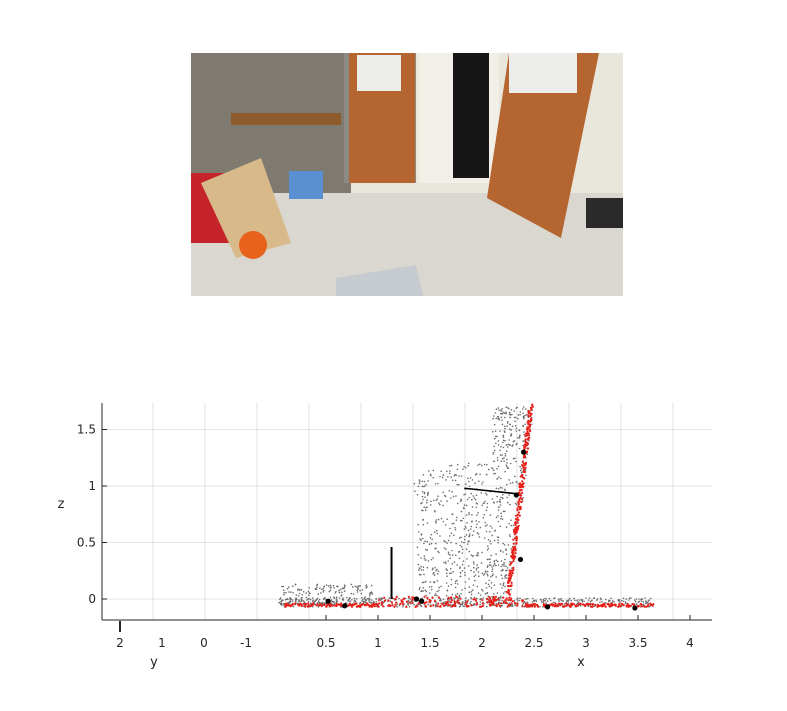 This screenshot has height=711, width=787. Describe the element at coordinates (690, 643) in the screenshot. I see `x-tick-label: 4` at that location.